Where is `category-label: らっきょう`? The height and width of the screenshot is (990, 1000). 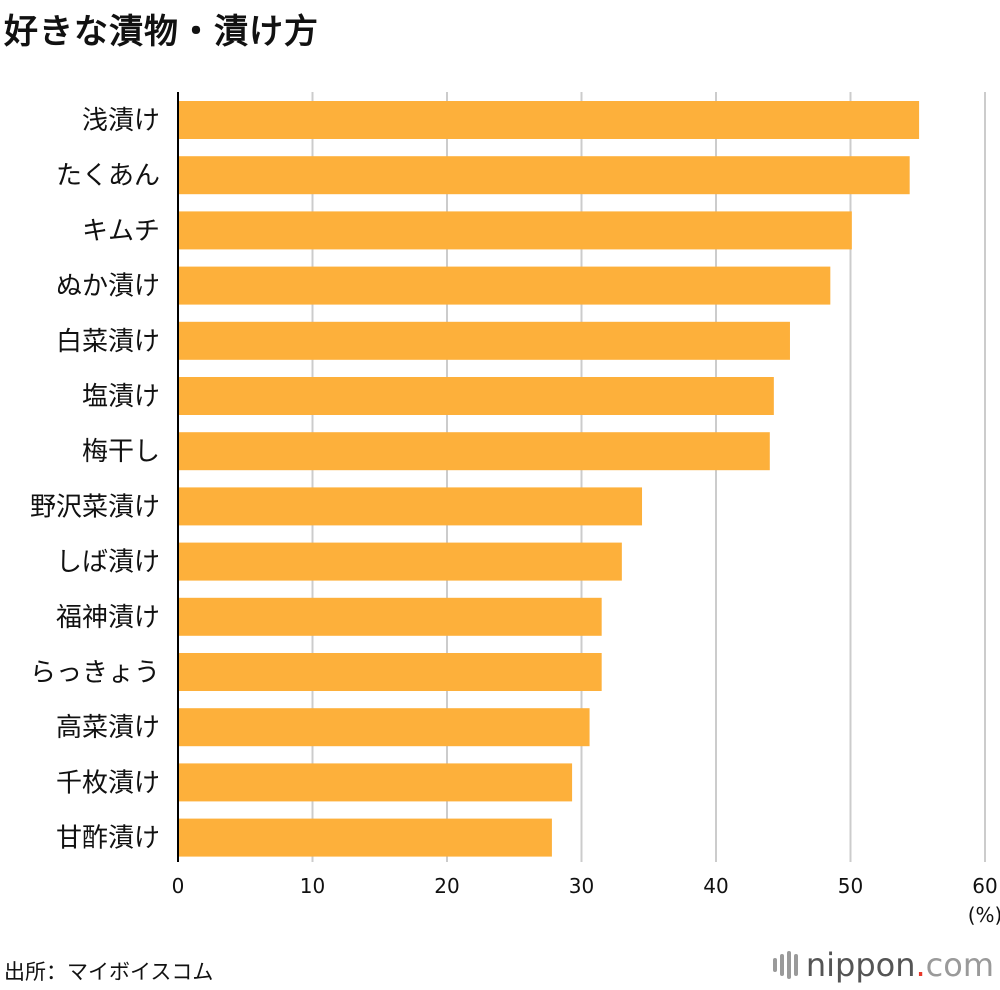
category-label: らっきょう is located at coordinates (95, 673).